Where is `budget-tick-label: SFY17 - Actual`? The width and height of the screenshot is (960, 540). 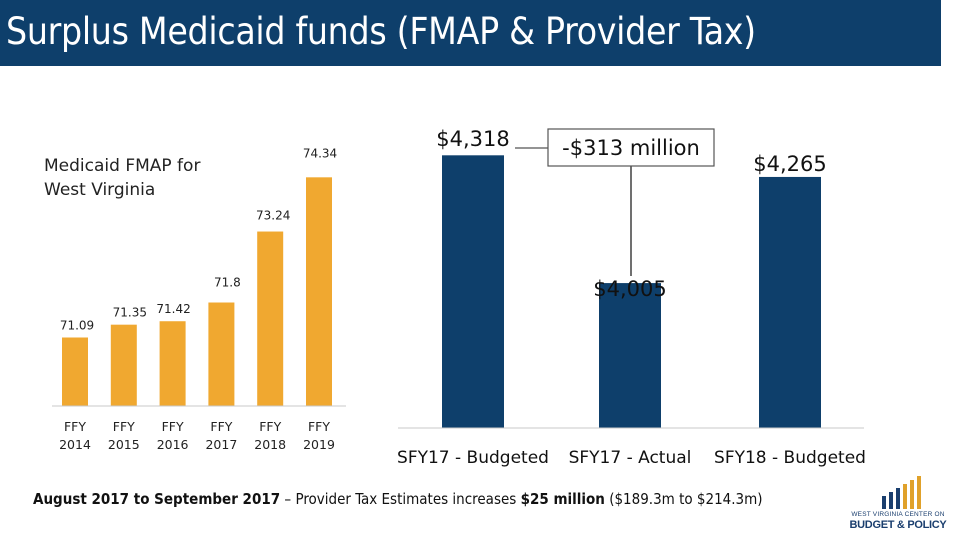 budget-tick-label: SFY17 - Actual is located at coordinates (630, 458).